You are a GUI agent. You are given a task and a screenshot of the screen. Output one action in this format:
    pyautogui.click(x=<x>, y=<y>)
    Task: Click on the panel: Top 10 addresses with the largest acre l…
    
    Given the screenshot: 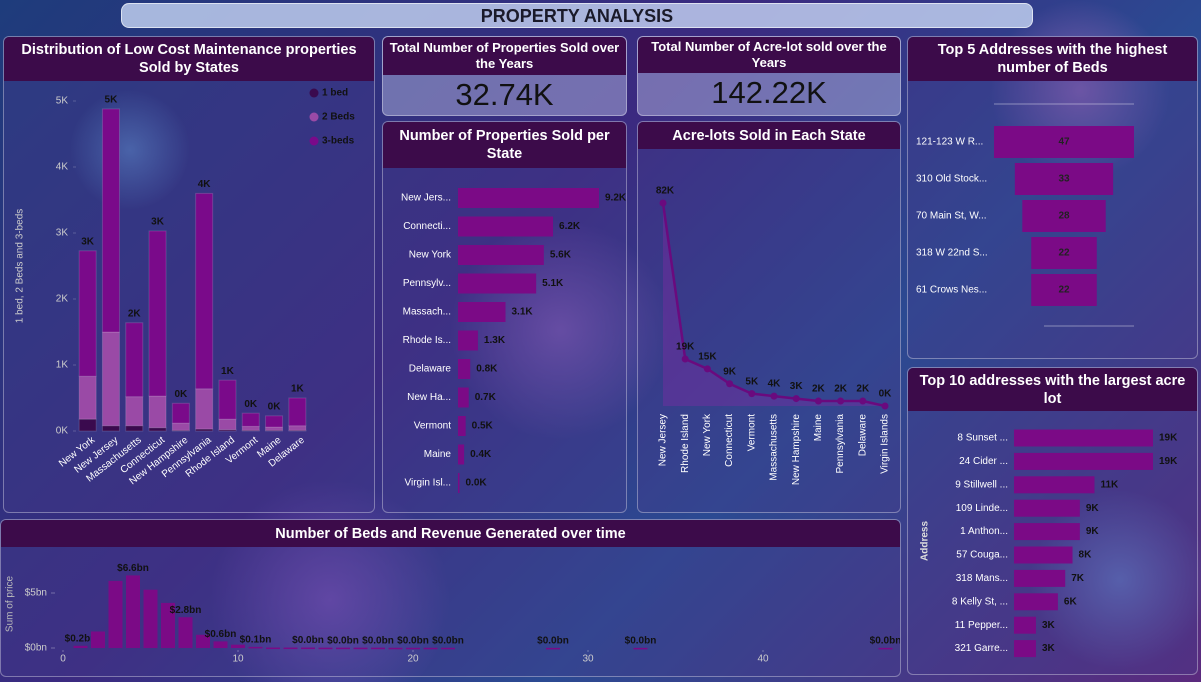 What is the action you would take?
    pyautogui.click(x=1052, y=521)
    